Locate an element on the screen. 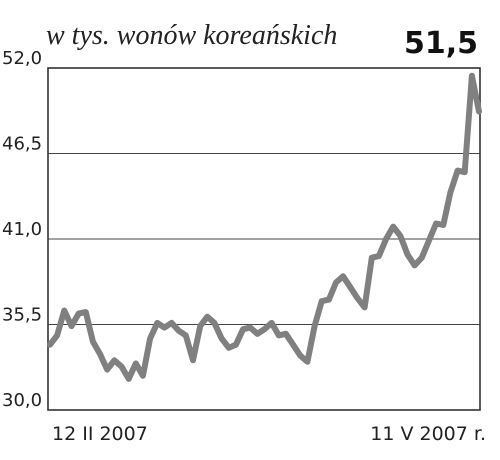  y-tick-label: 46,5 is located at coordinates (22, 144).